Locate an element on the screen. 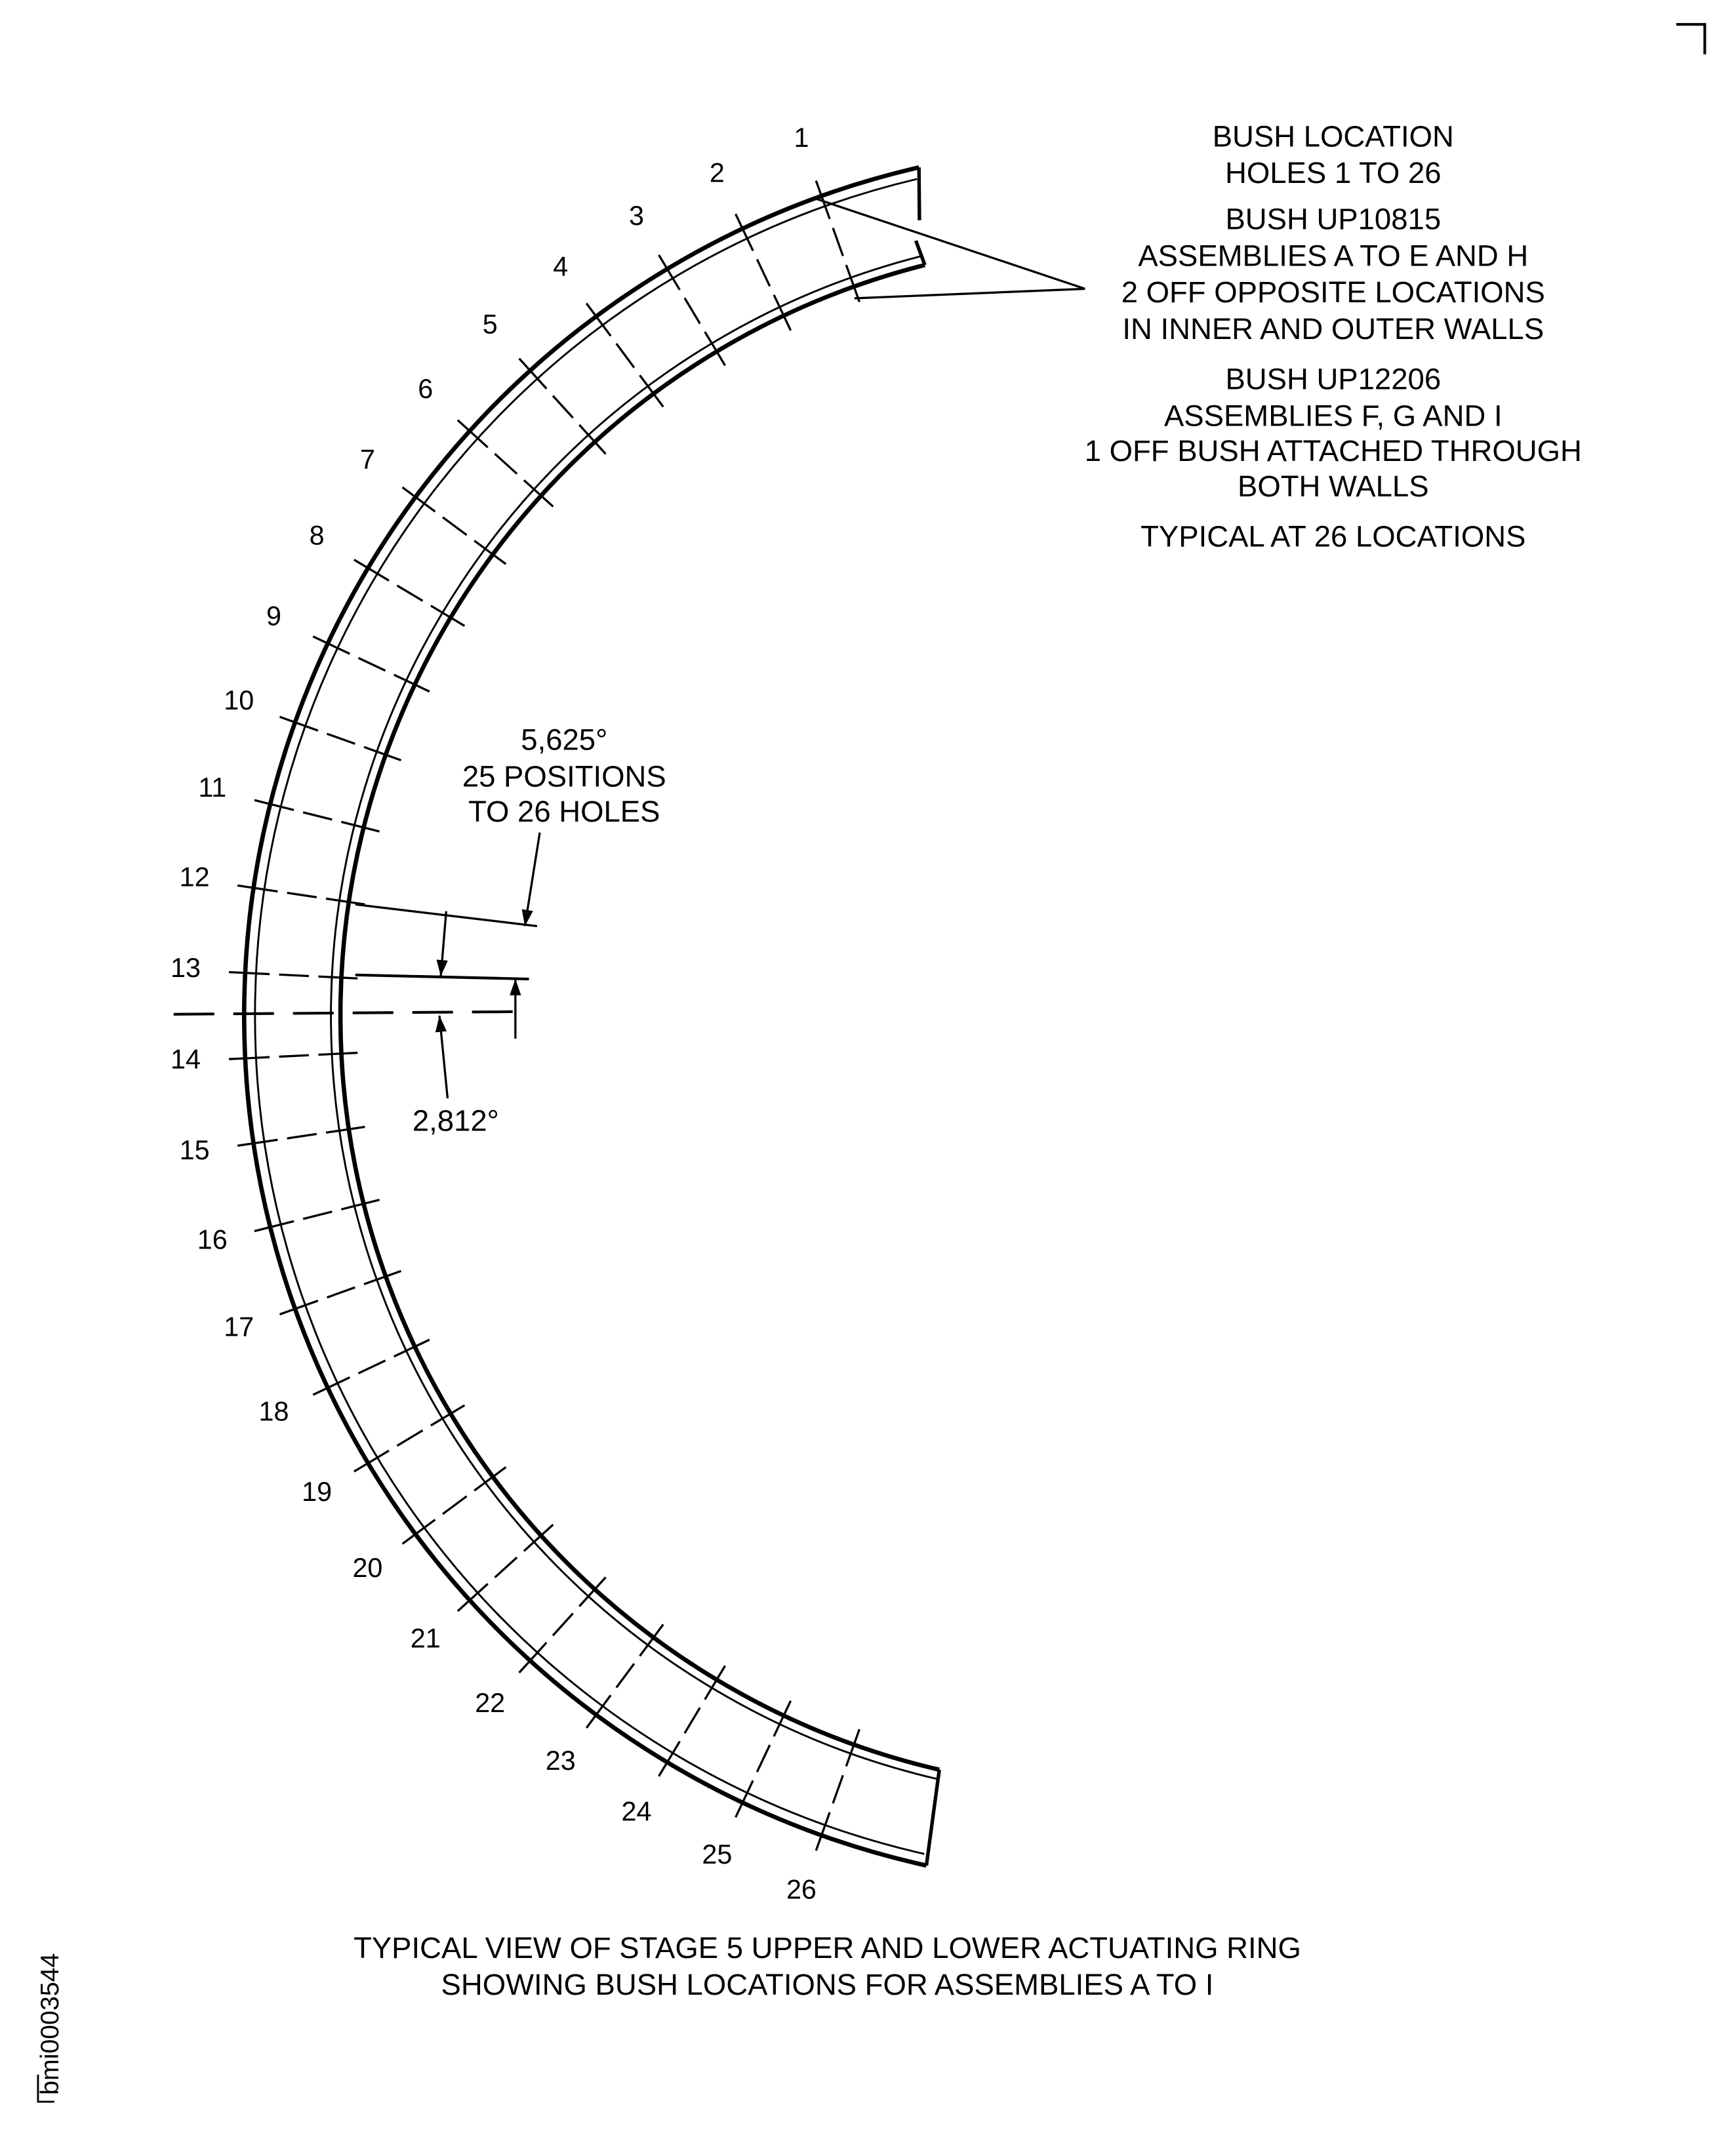 The image size is (1736, 2137). half-spacing-label: 2,812° is located at coordinates (456, 1121).